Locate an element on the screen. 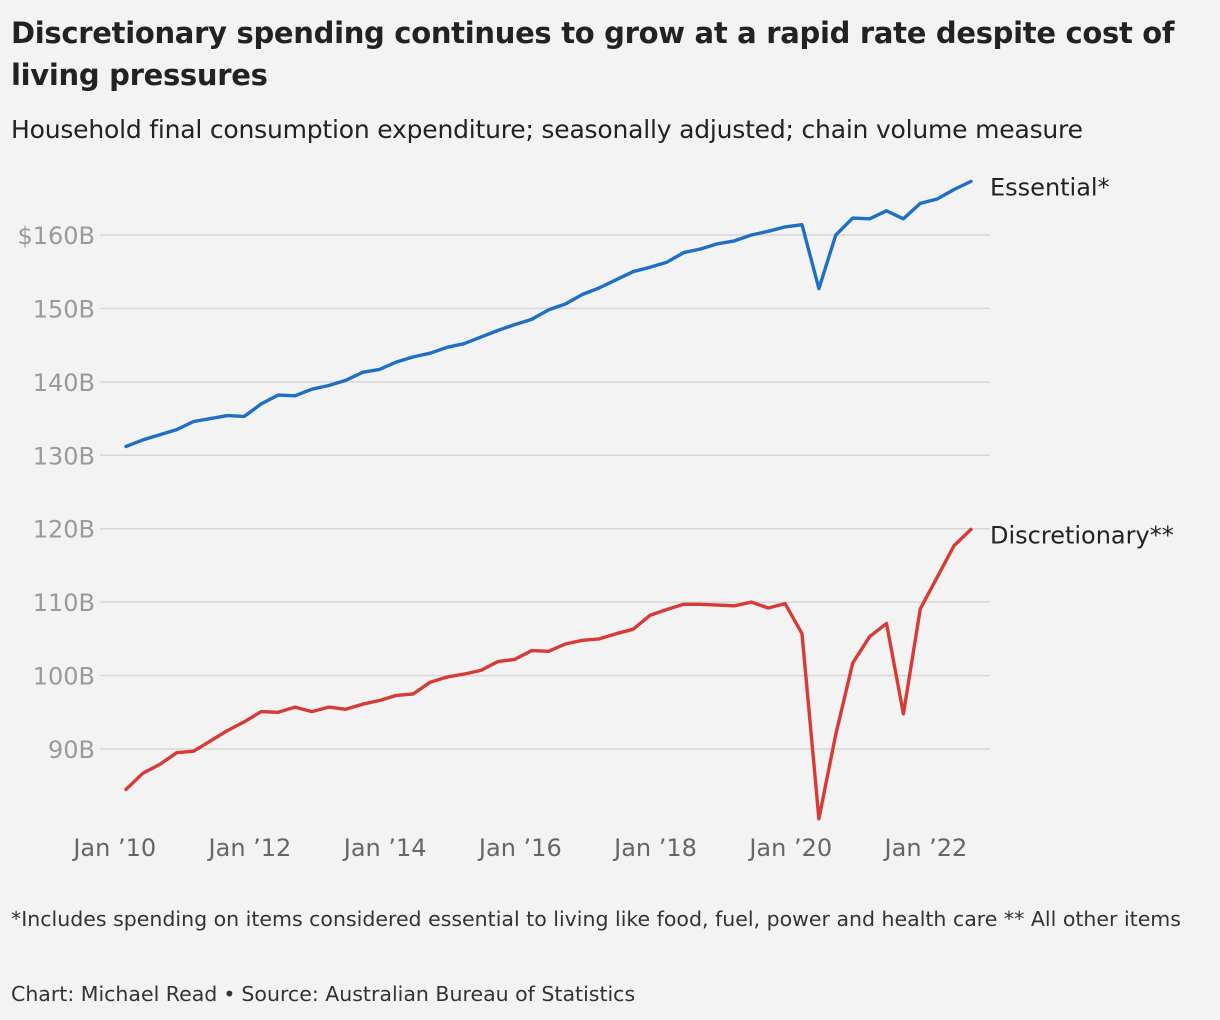 Image resolution: width=1220 pixels, height=1020 pixels. x-tick-label: Jan ’16 is located at coordinates (519, 848).